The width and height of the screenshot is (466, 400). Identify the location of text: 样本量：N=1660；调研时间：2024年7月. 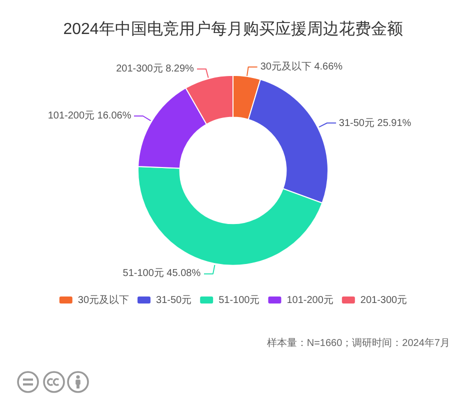
(358, 343).